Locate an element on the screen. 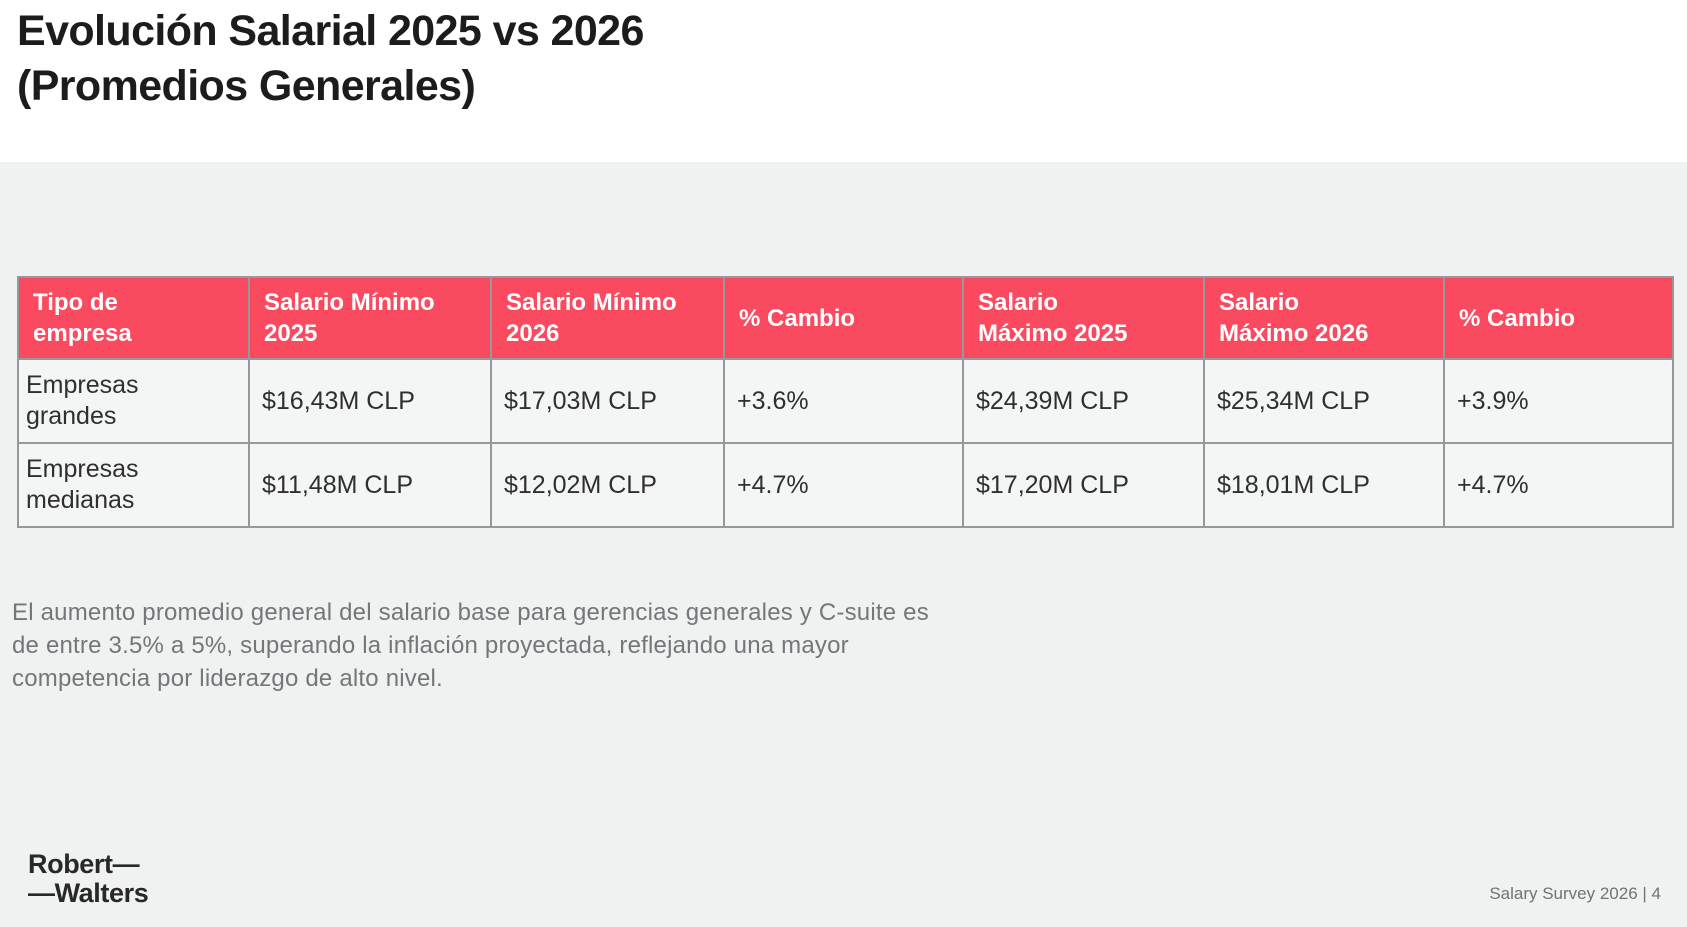 Image resolution: width=1687 pixels, height=927 pixels. cell-salario-minimo-2025: $16,43M CLP is located at coordinates (370, 401).